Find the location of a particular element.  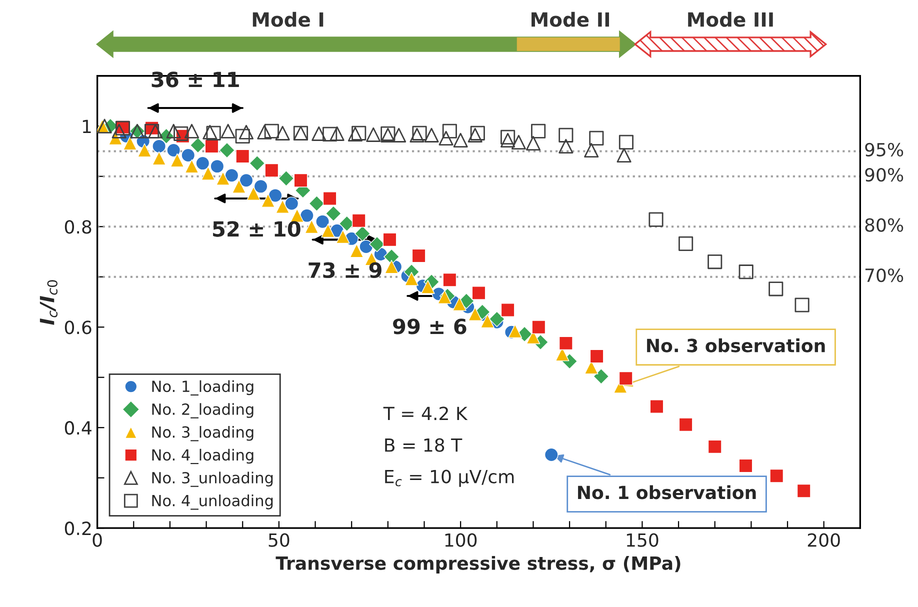

y-axis-title: I$_{c}$/I$_{c0}$ is located at coordinates (49, 302).